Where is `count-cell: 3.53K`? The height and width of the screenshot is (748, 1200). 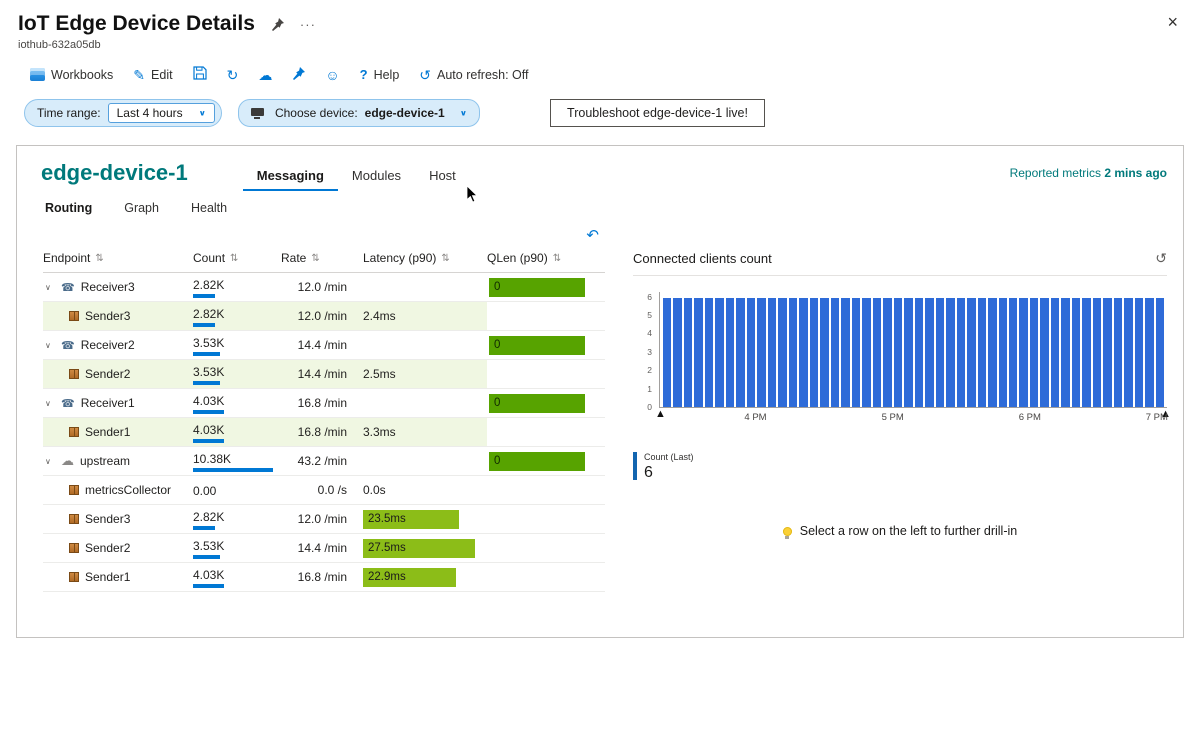 count-cell: 3.53K is located at coordinates (237, 374).